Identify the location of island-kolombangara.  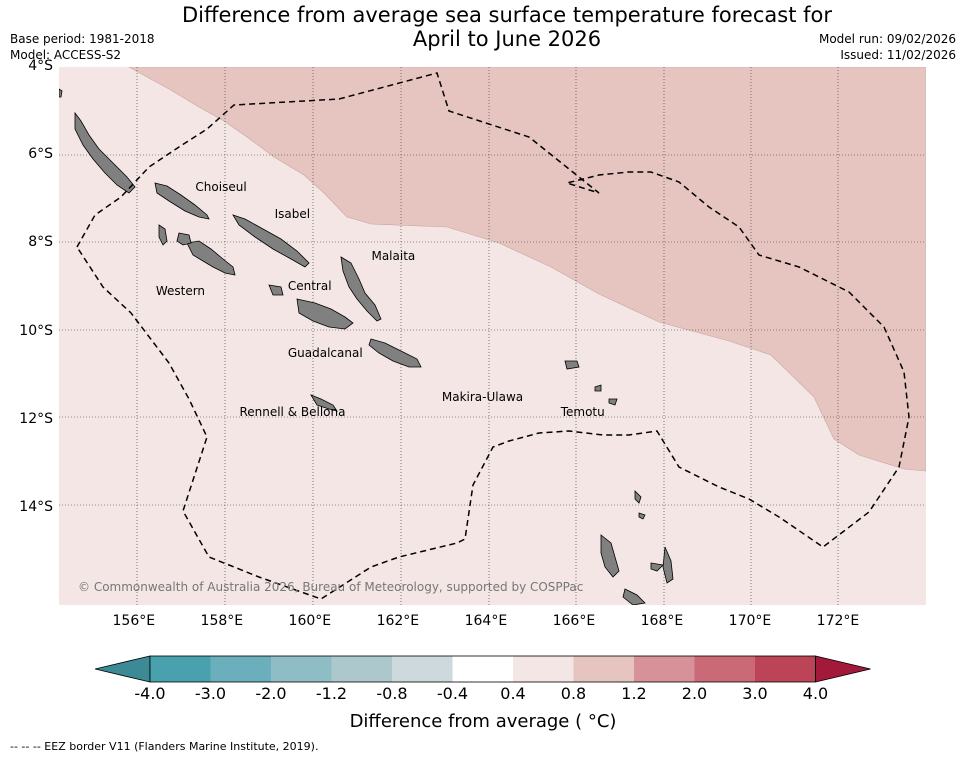
(184, 239).